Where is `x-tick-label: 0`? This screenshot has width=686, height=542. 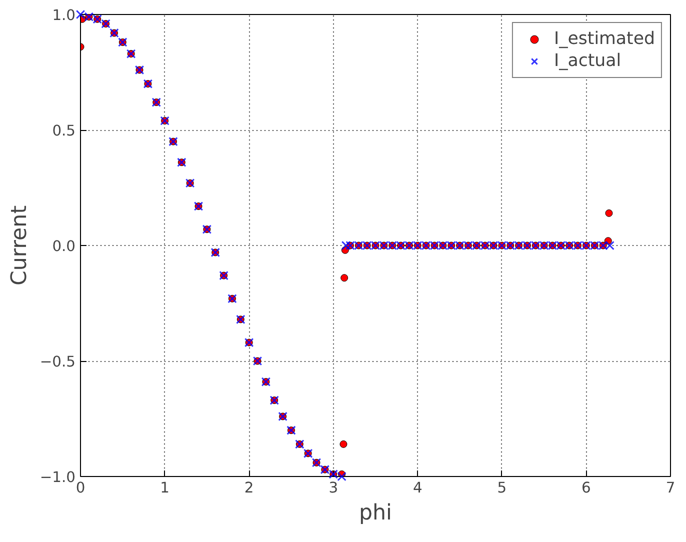 x-tick-label: 0 is located at coordinates (81, 488).